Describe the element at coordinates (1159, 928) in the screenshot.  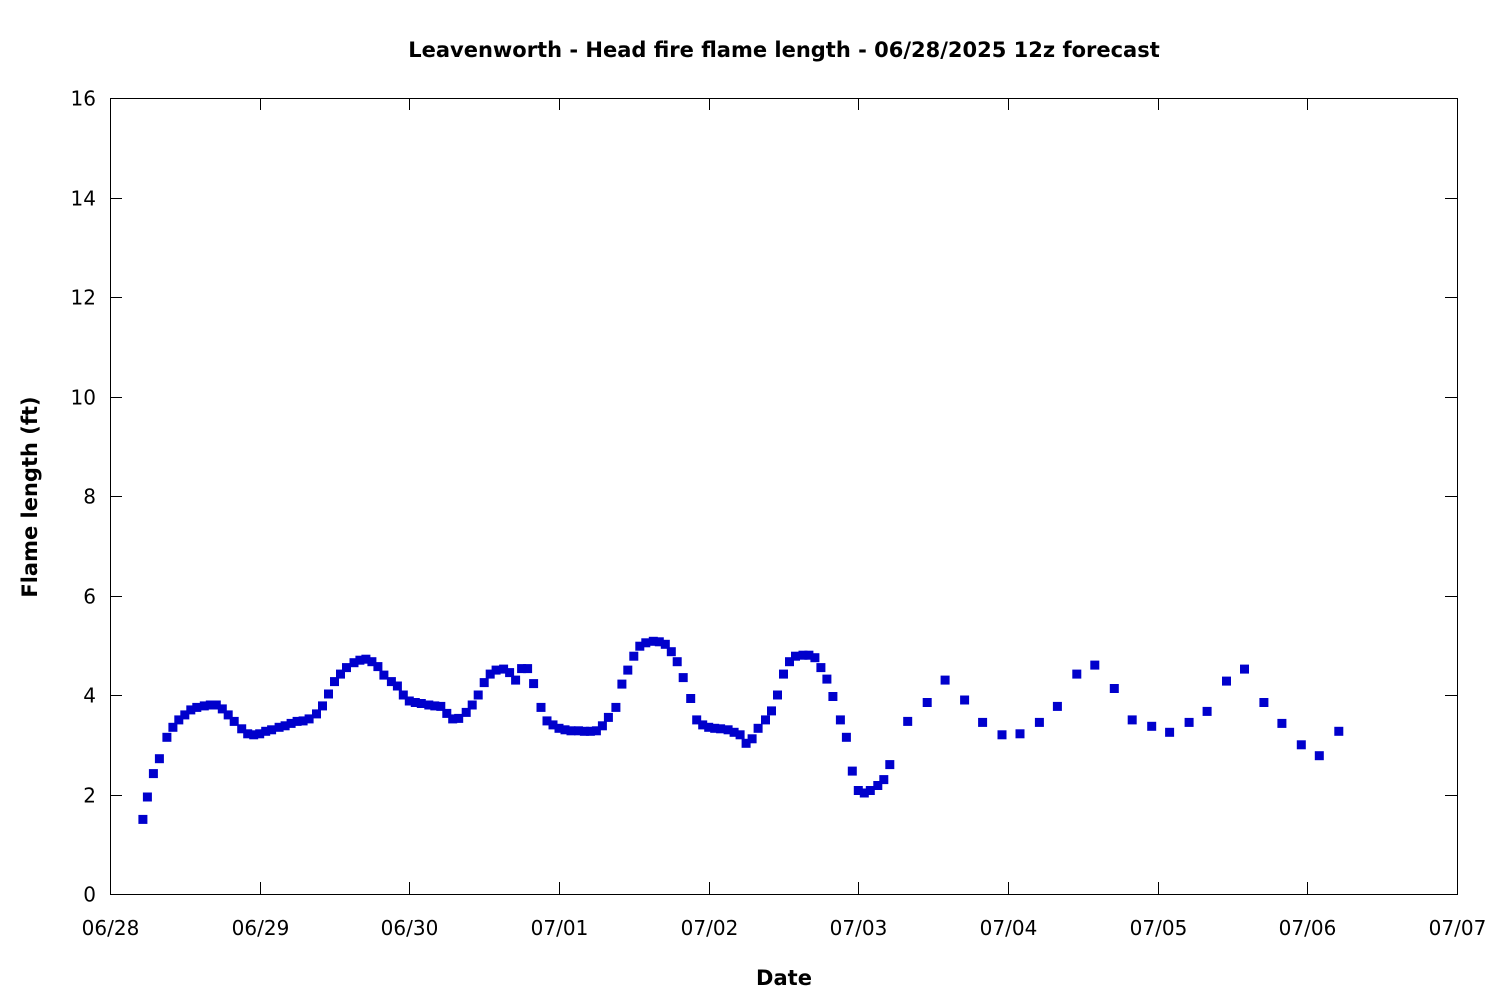
I see `x-tick-label: 07/05` at that location.